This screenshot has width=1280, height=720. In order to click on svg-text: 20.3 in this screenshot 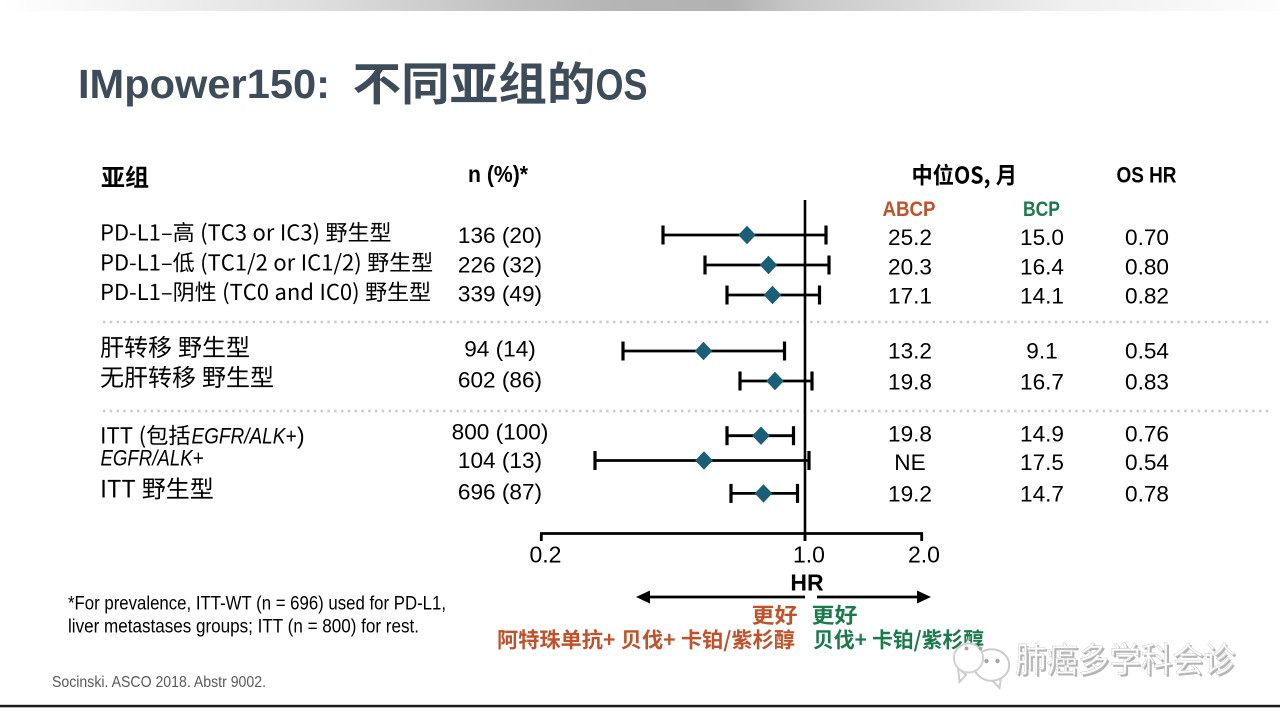, I will do `click(910, 267)`.